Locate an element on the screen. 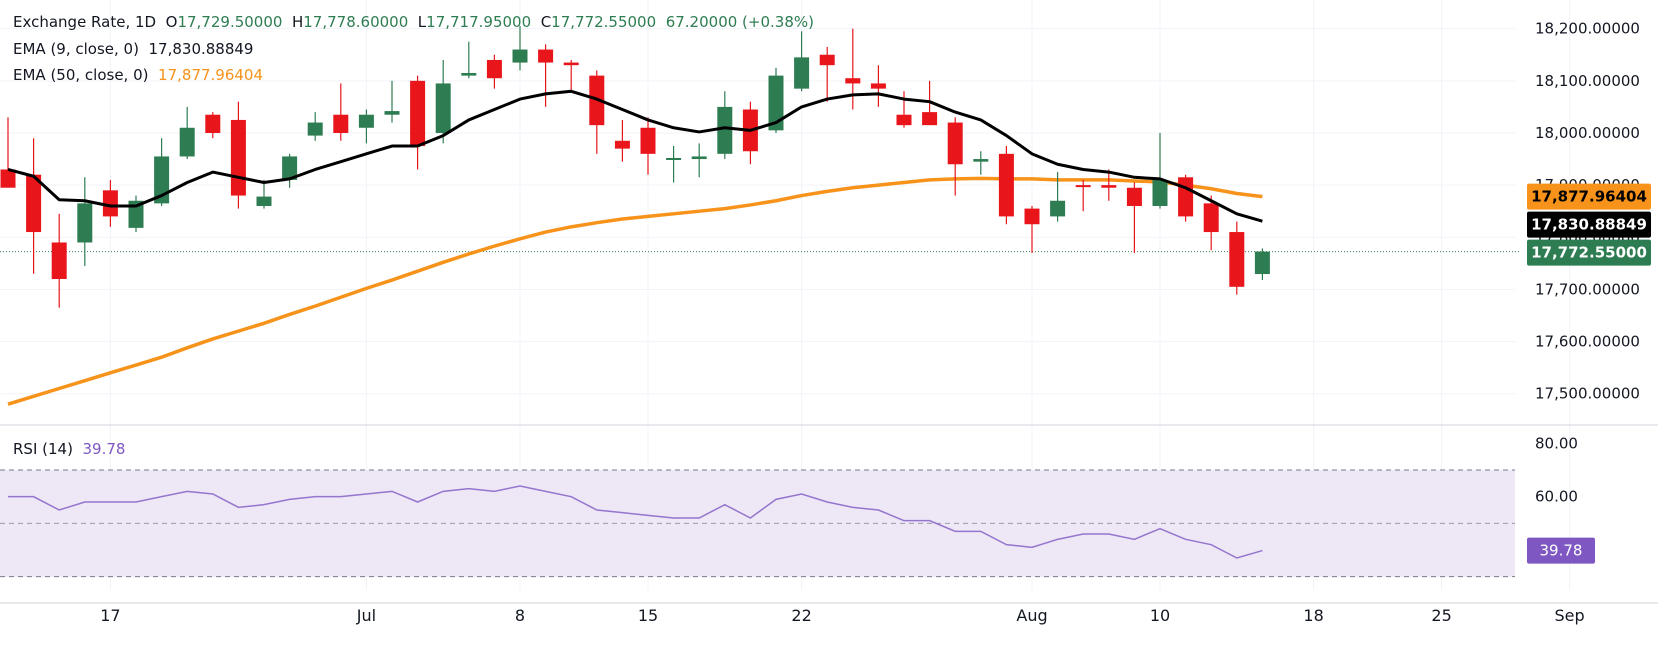  price-badge-label: 17,830.88849 is located at coordinates (1589, 225).